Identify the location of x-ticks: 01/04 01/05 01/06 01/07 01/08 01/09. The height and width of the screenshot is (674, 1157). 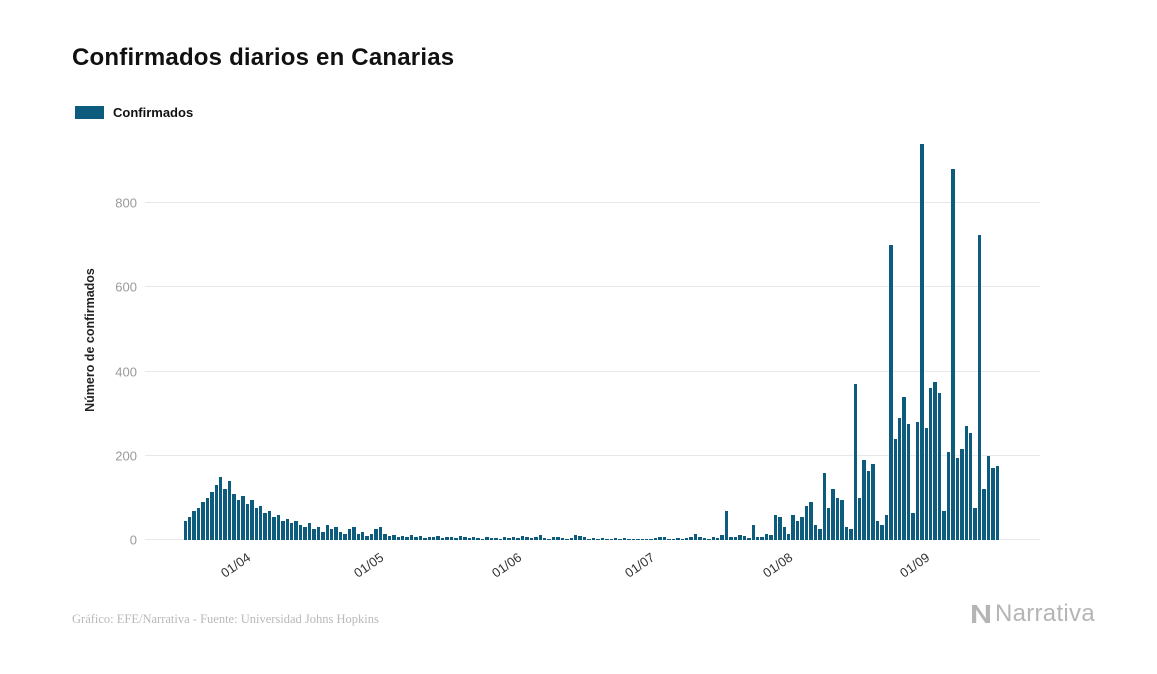
(591, 565).